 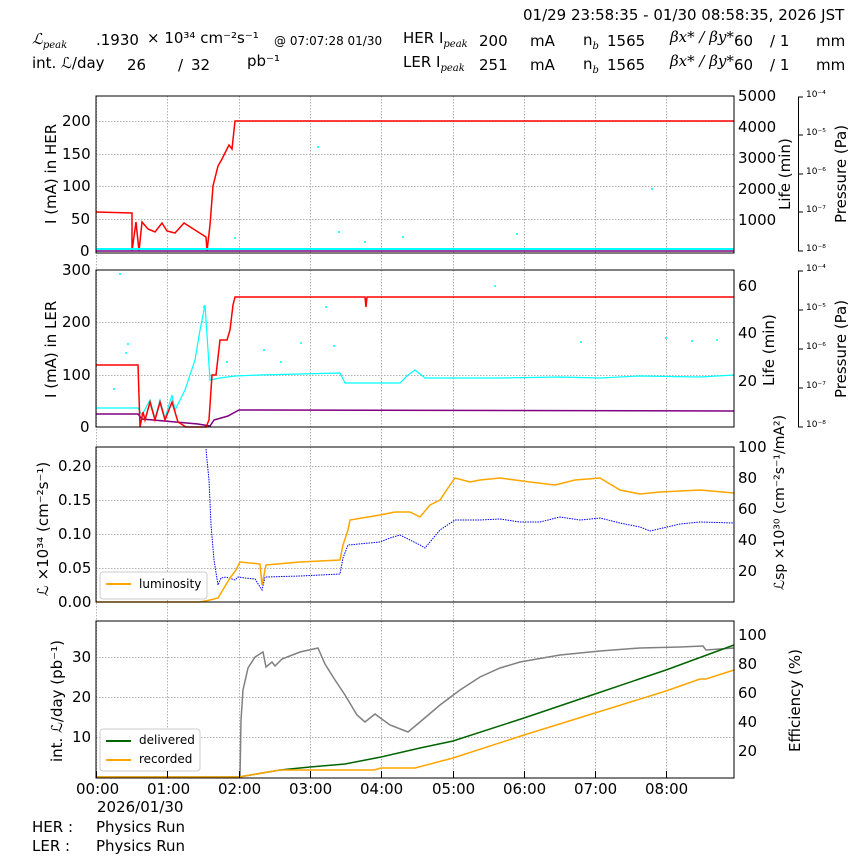 What do you see at coordinates (831, 65) in the screenshot?
I see `ler-beta-unit: mm` at bounding box center [831, 65].